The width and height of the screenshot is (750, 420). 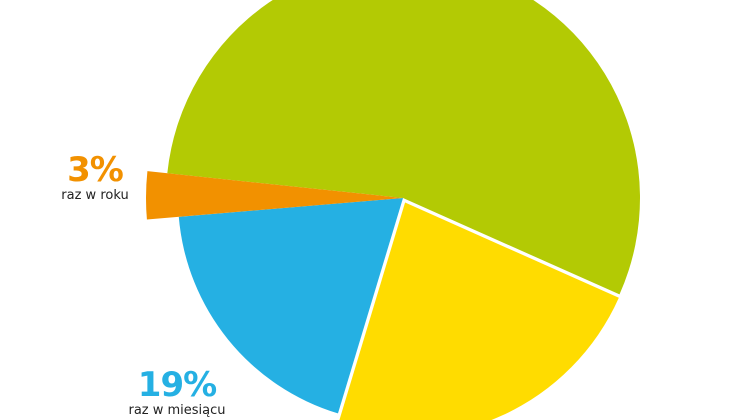 What do you see at coordinates (274, 195) in the screenshot?
I see `slice-orange` at bounding box center [274, 195].